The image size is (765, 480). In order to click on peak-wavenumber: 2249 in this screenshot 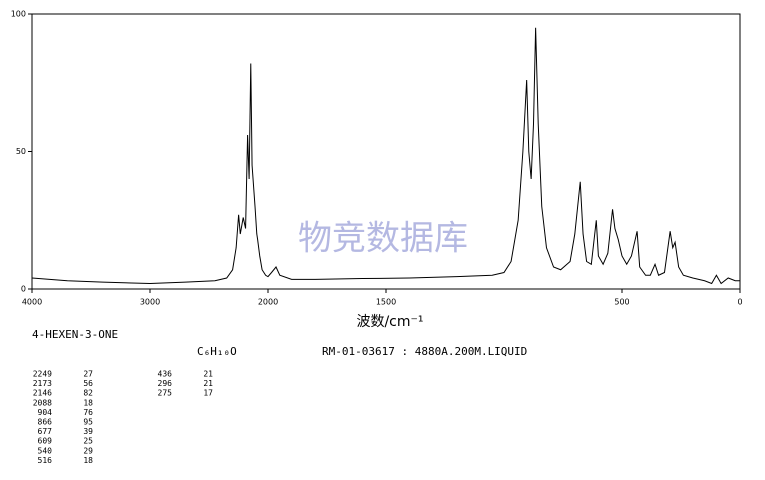, I will do `click(42, 374)`.